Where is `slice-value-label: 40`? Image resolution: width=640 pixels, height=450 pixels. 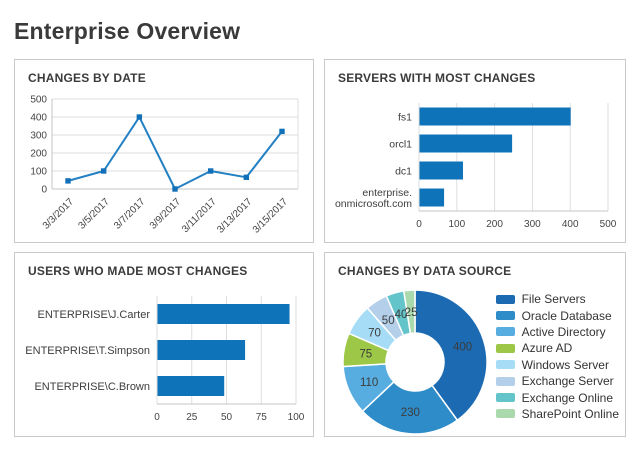
slice-value-label: 40 is located at coordinates (401, 315).